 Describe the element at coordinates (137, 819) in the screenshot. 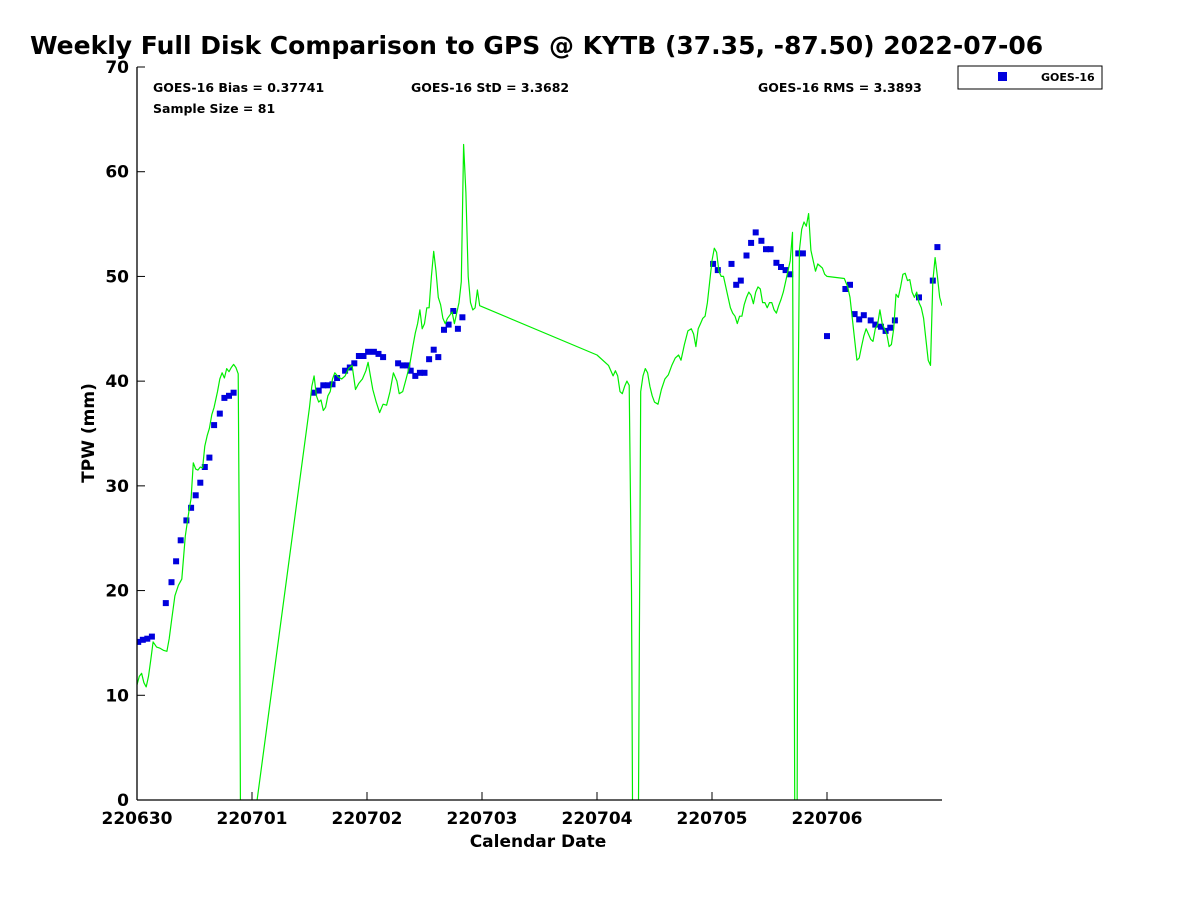

I see `x-tick-label: 220630` at that location.